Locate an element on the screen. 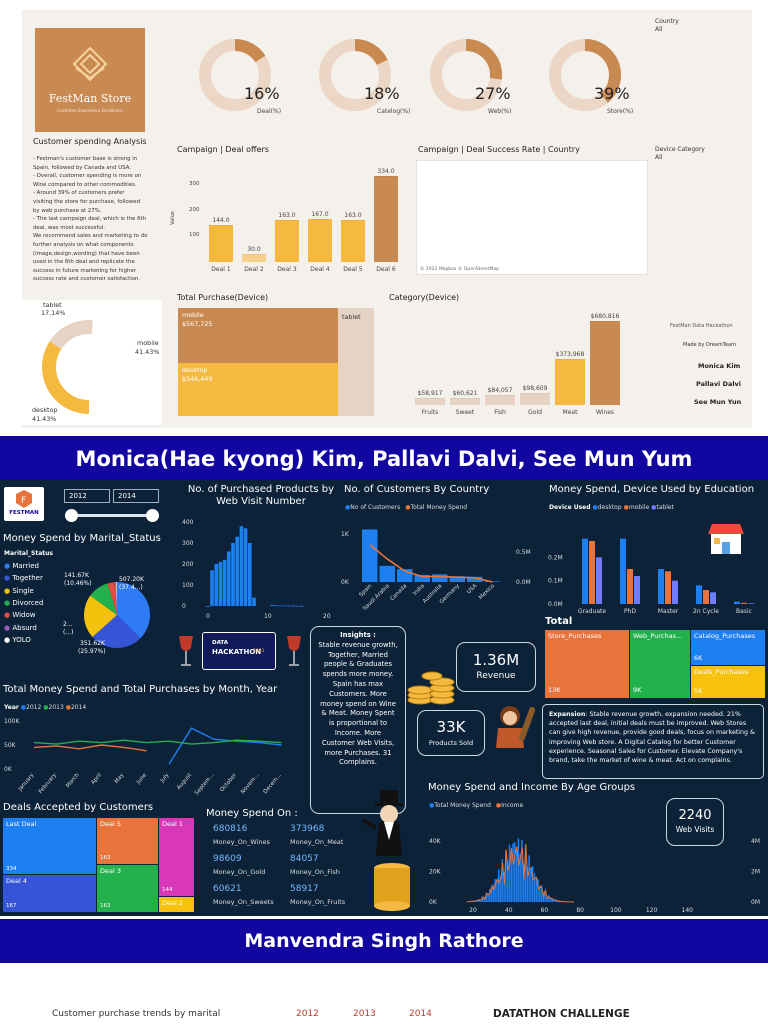 This screenshot has width=768, height=1024. desktop-slice is located at coordinates (89, 367).